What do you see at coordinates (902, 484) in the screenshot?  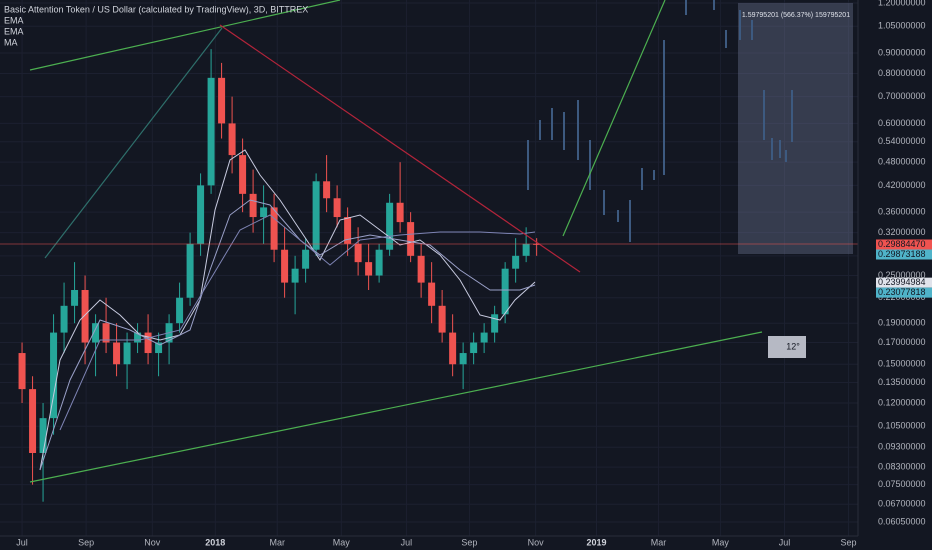 I see `y-tick-label: 0.07500000` at bounding box center [902, 484].